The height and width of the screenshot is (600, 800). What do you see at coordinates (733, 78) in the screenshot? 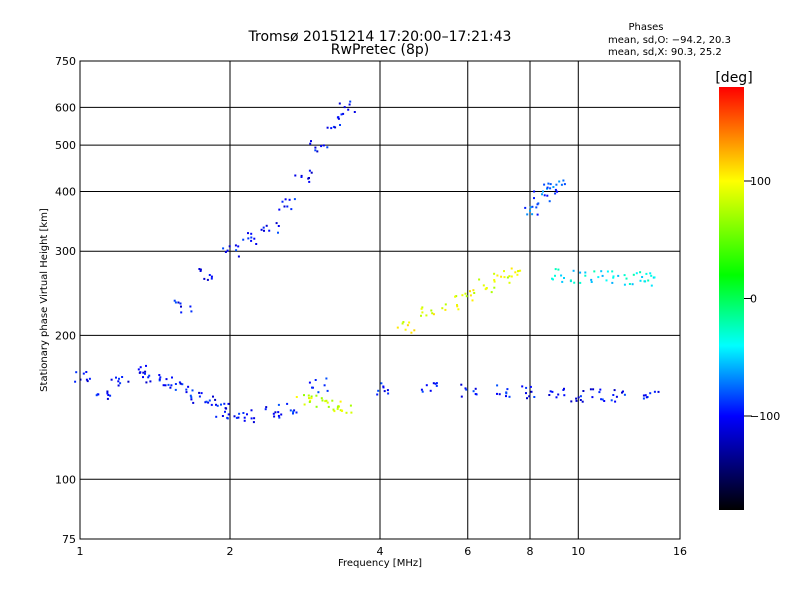
I see `colorbar-label: [deg]` at bounding box center [733, 78].